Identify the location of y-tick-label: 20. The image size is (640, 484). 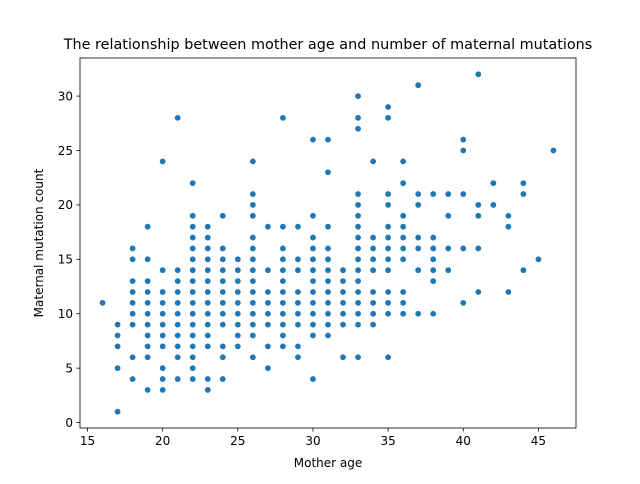
(65, 205).